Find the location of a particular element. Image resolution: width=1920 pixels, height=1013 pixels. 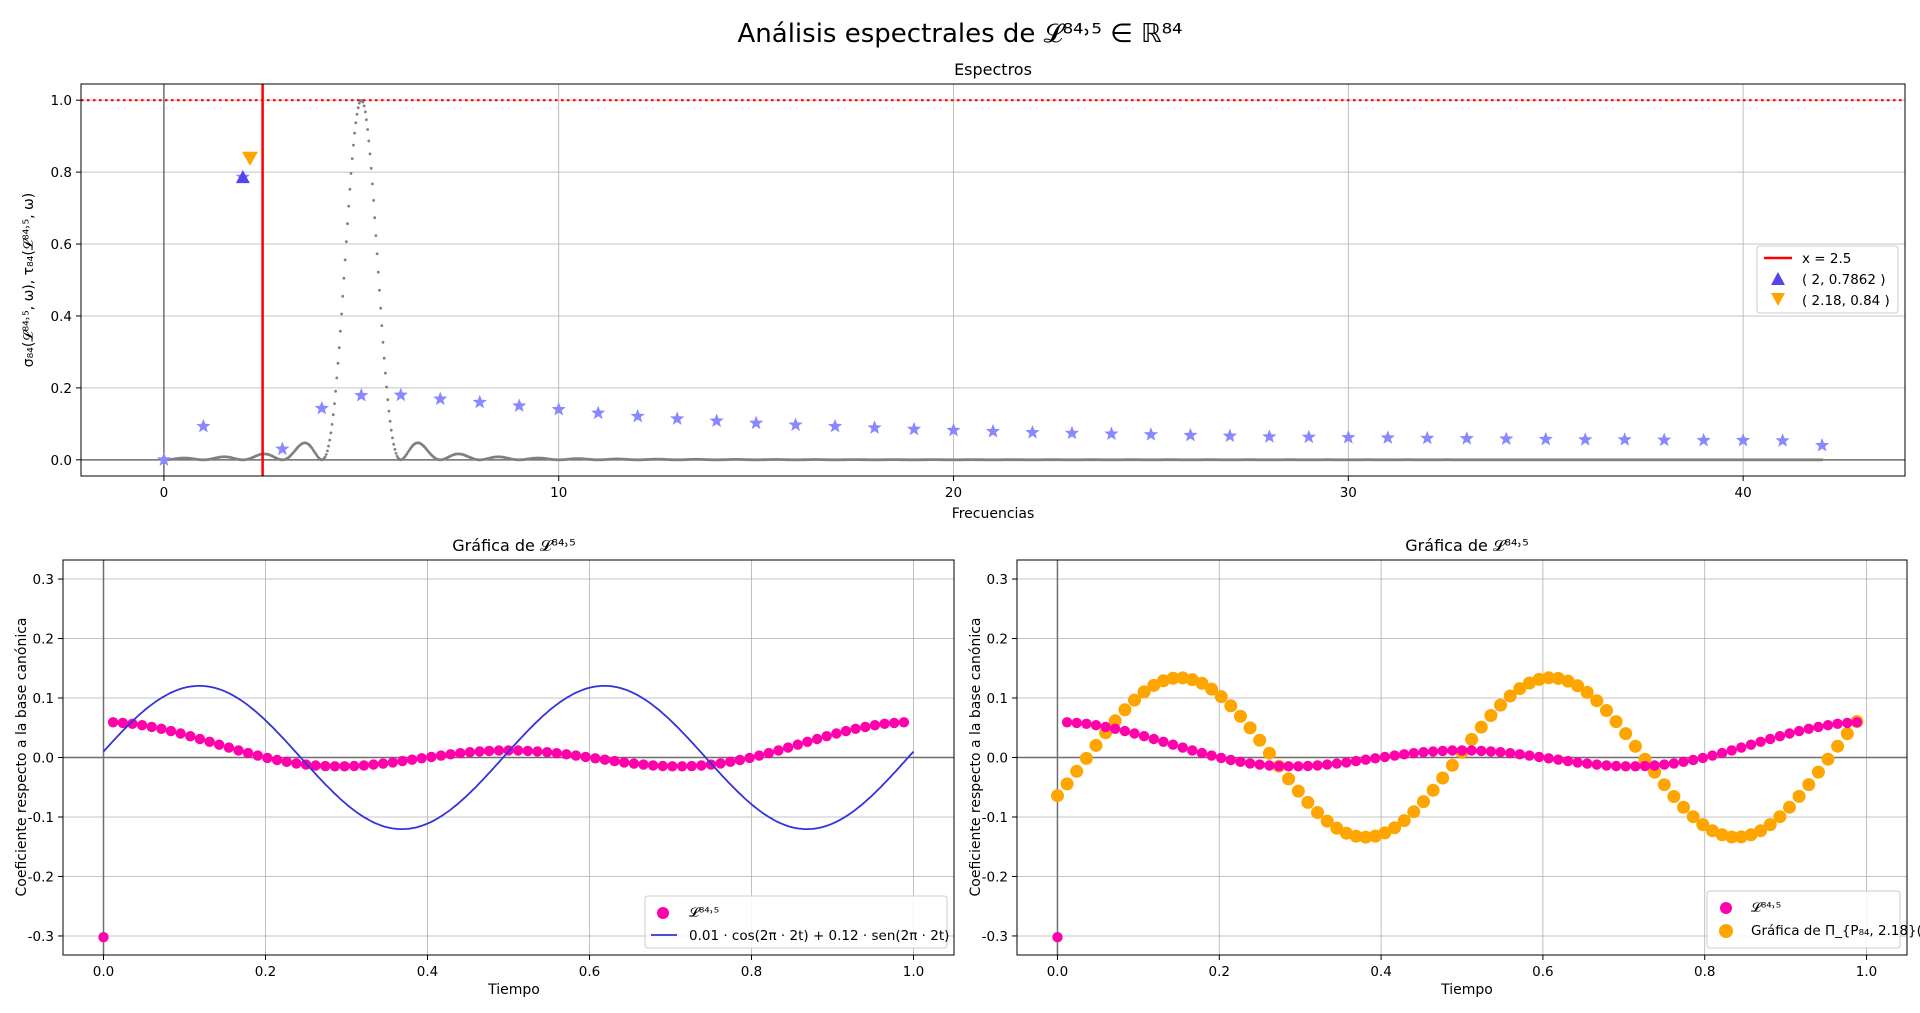

y-tick-label: 0.4 is located at coordinates (61, 317).